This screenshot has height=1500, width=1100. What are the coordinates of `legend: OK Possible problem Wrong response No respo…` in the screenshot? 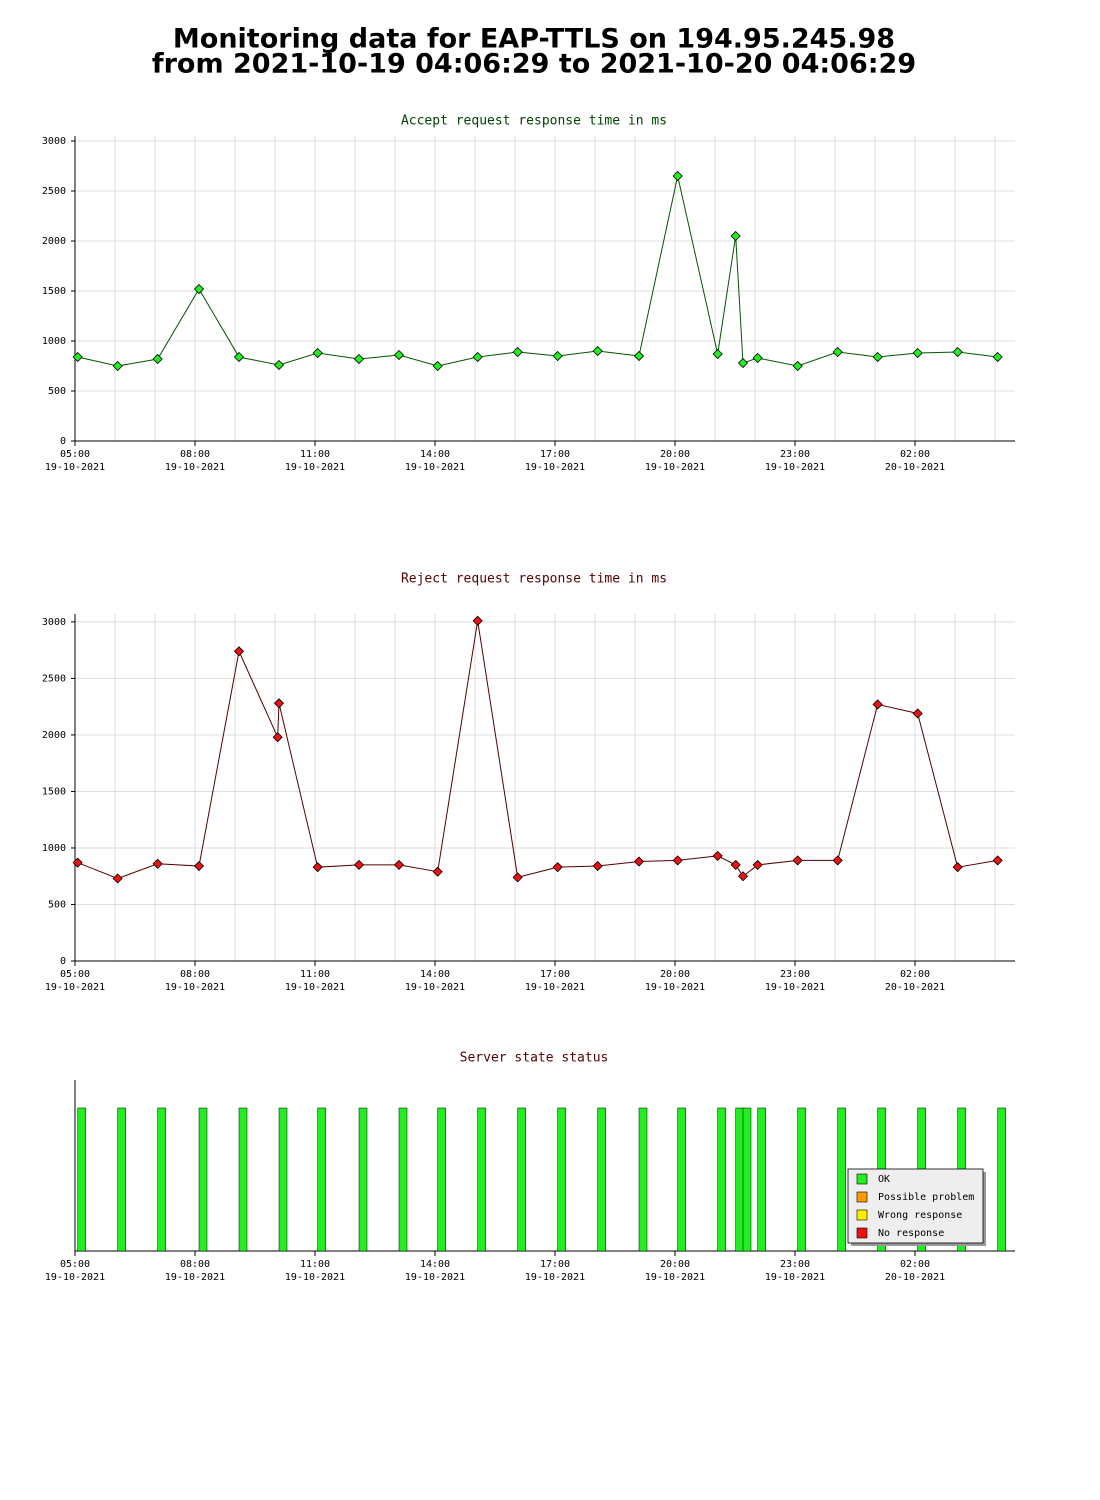 It's located at (916, 1207).